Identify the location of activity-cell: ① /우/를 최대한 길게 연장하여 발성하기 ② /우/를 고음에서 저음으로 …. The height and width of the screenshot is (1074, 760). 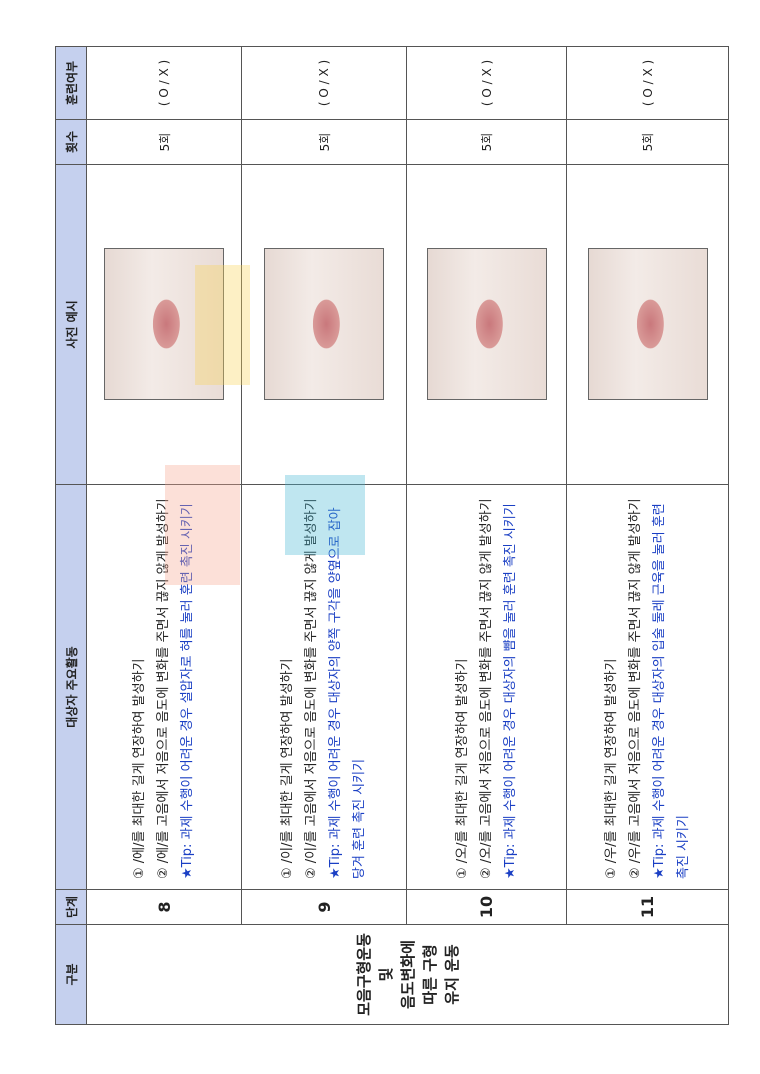
(647, 687).